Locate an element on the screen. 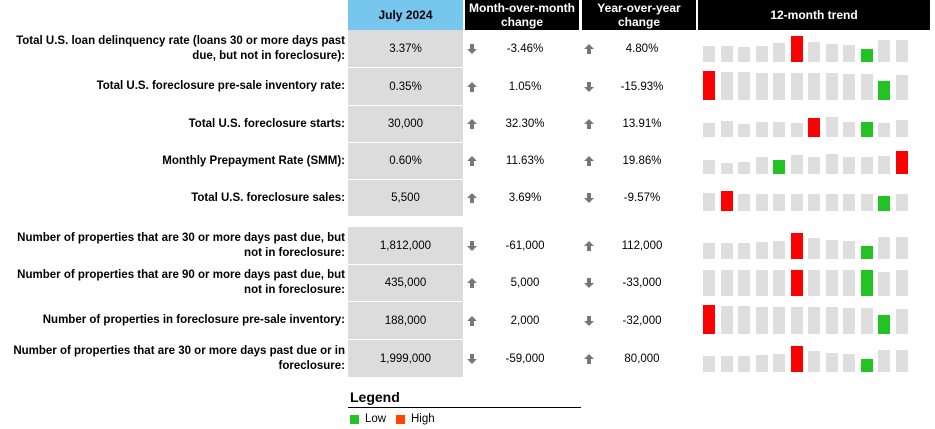 Image resolution: width=935 pixels, height=429 pixels. row-value: 30,000 is located at coordinates (405, 124).